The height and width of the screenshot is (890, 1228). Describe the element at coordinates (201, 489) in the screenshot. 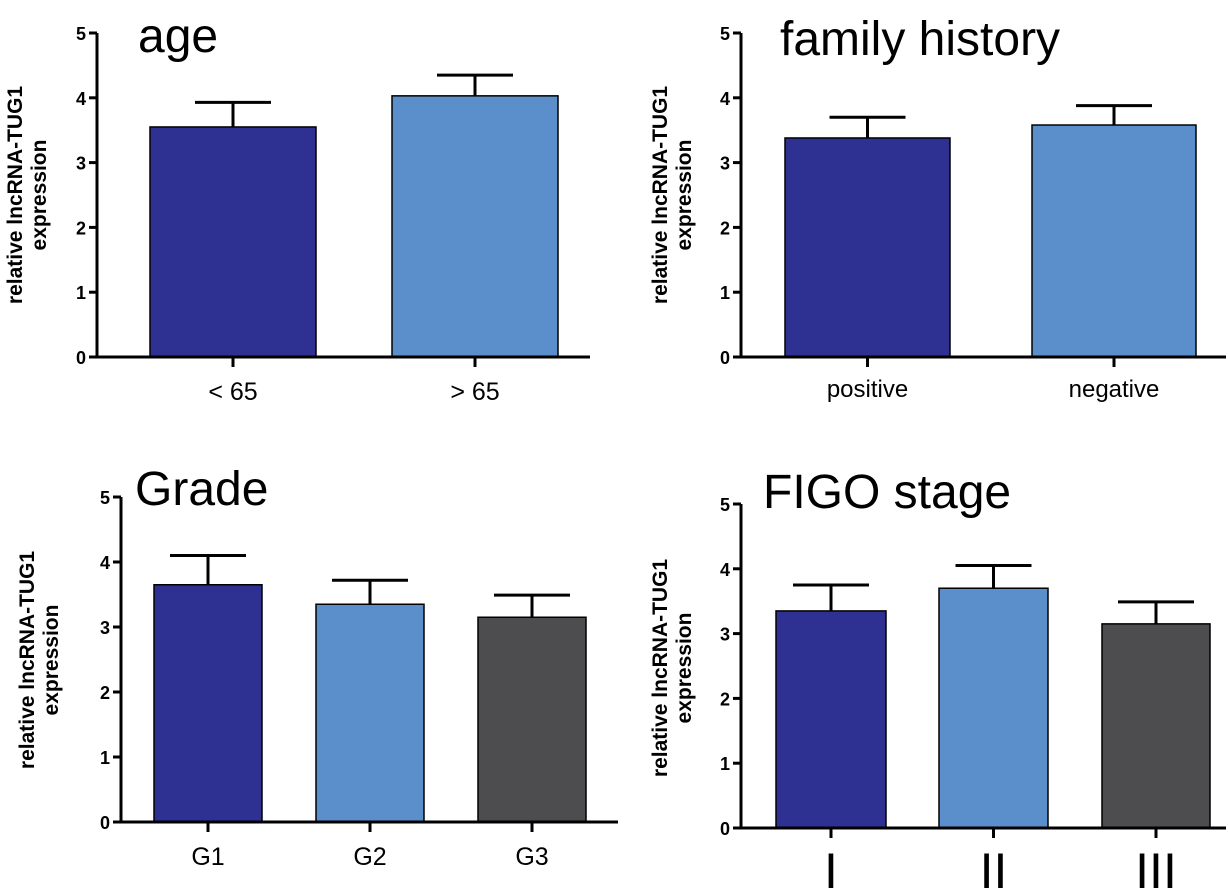

I see `chart-title: Grade` at that location.